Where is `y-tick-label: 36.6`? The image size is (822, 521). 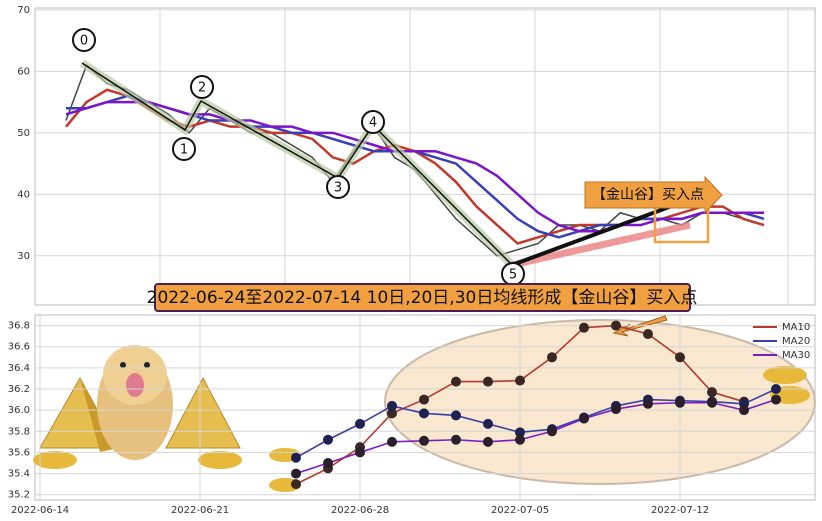
y-tick-label: 36.6 is located at coordinates (19, 347).